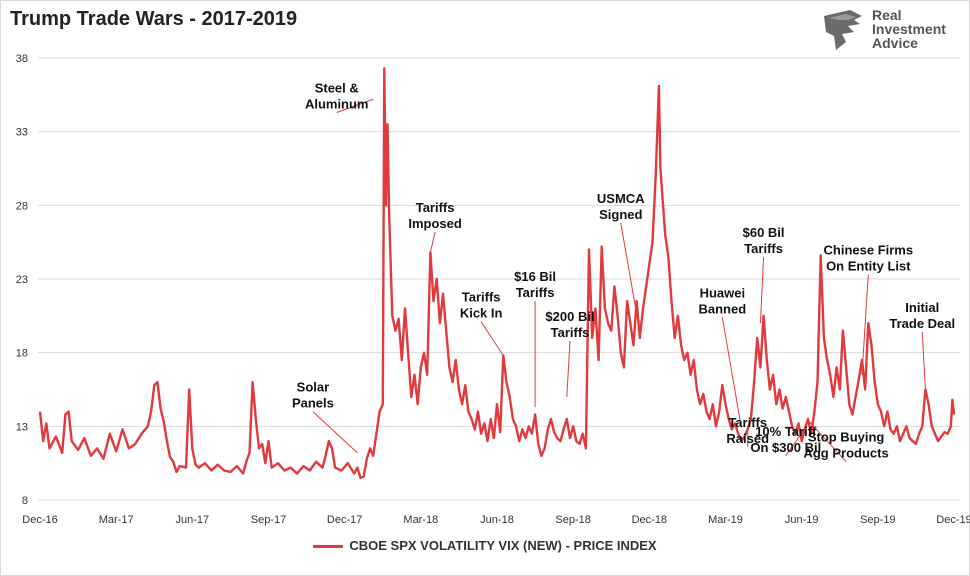 The height and width of the screenshot is (576, 970). I want to click on brand-line-1: Real, so click(887, 15).